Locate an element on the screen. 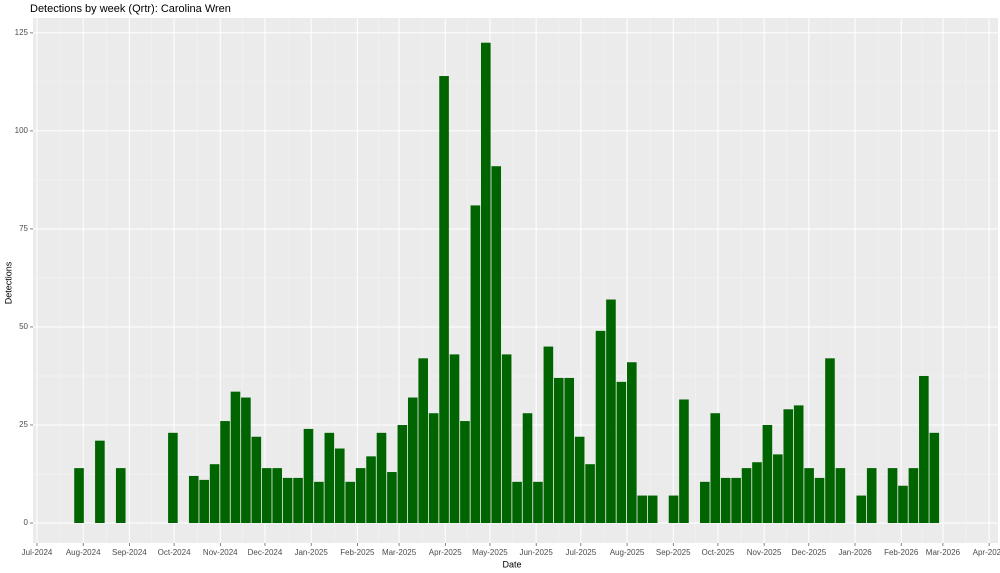  x-tick-label: Apr-2025 is located at coordinates (445, 552).